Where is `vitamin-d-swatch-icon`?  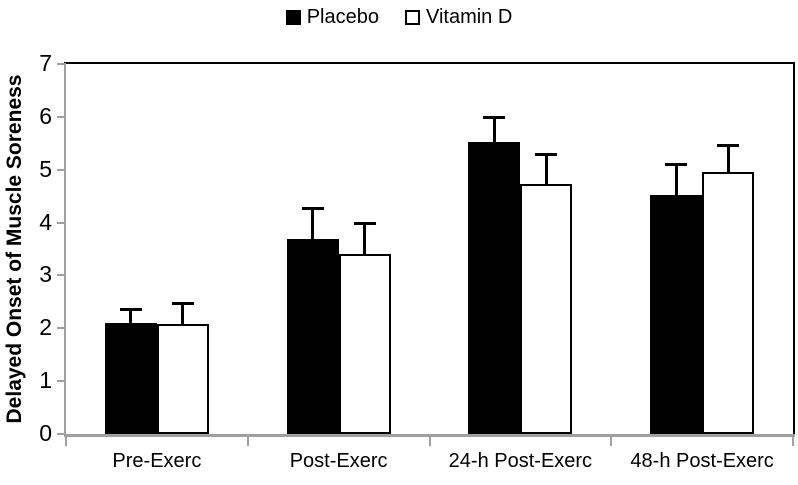 vitamin-d-swatch-icon is located at coordinates (412, 17).